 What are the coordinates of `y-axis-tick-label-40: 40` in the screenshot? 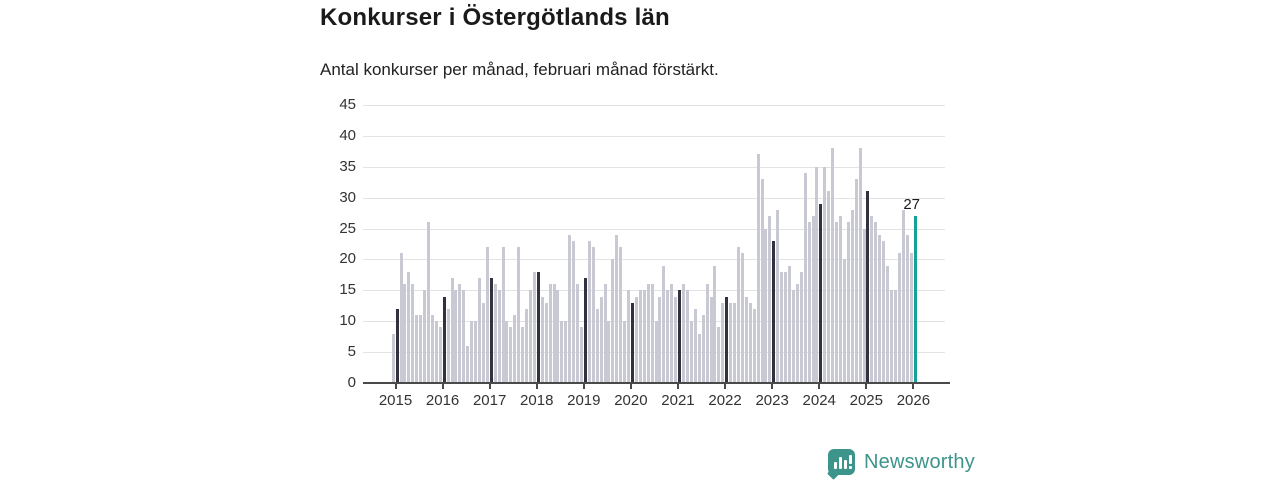 It's located at (347, 135).